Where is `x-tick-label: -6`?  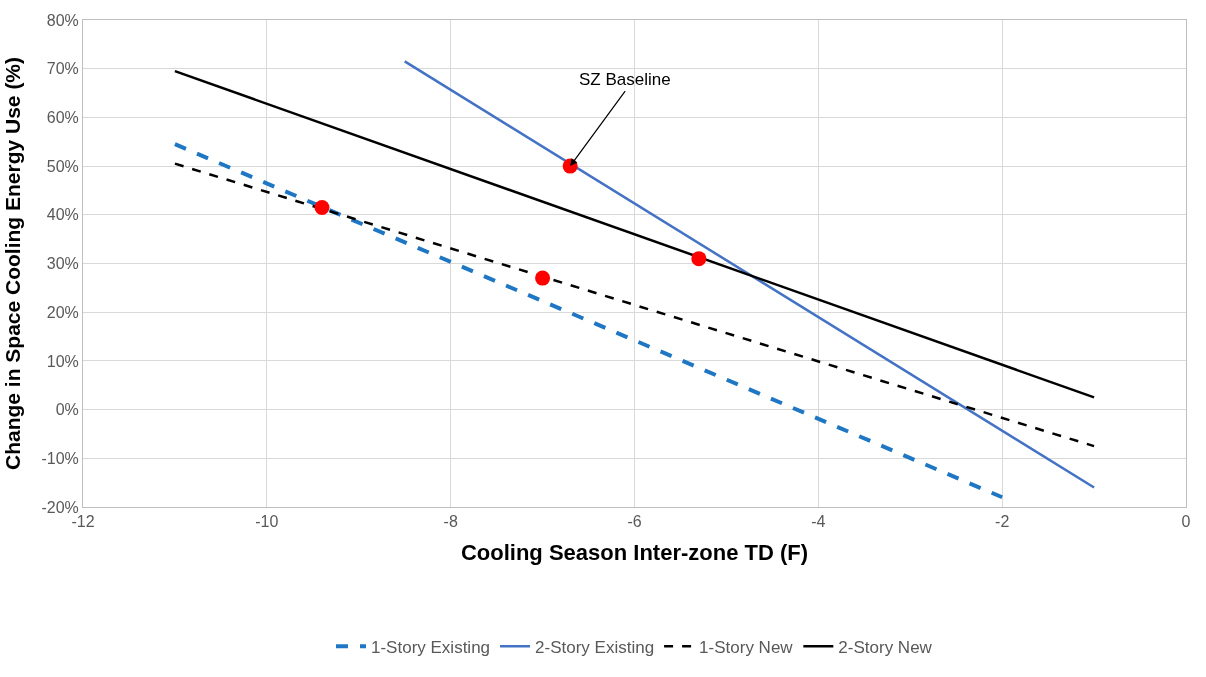 x-tick-label: -6 is located at coordinates (634, 522).